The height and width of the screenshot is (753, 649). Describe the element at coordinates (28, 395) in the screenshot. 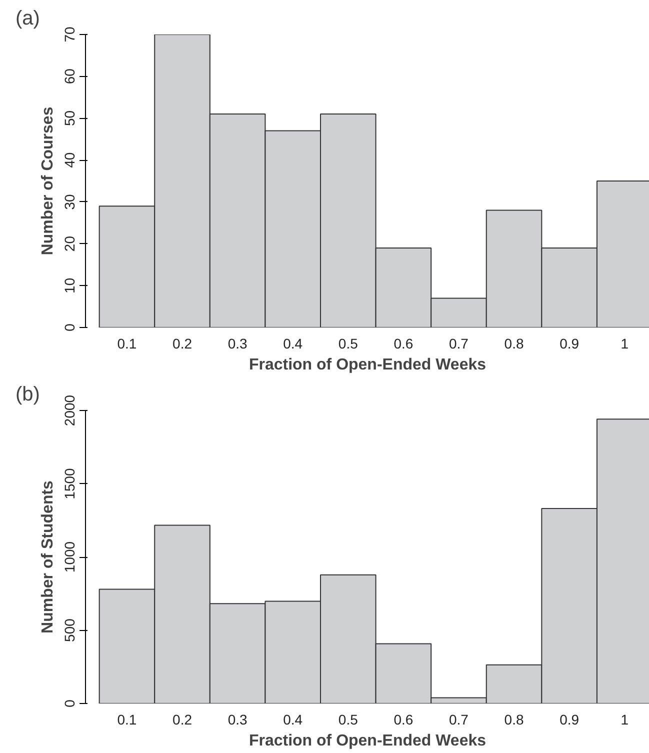

I see `chart-title: (b)` at that location.